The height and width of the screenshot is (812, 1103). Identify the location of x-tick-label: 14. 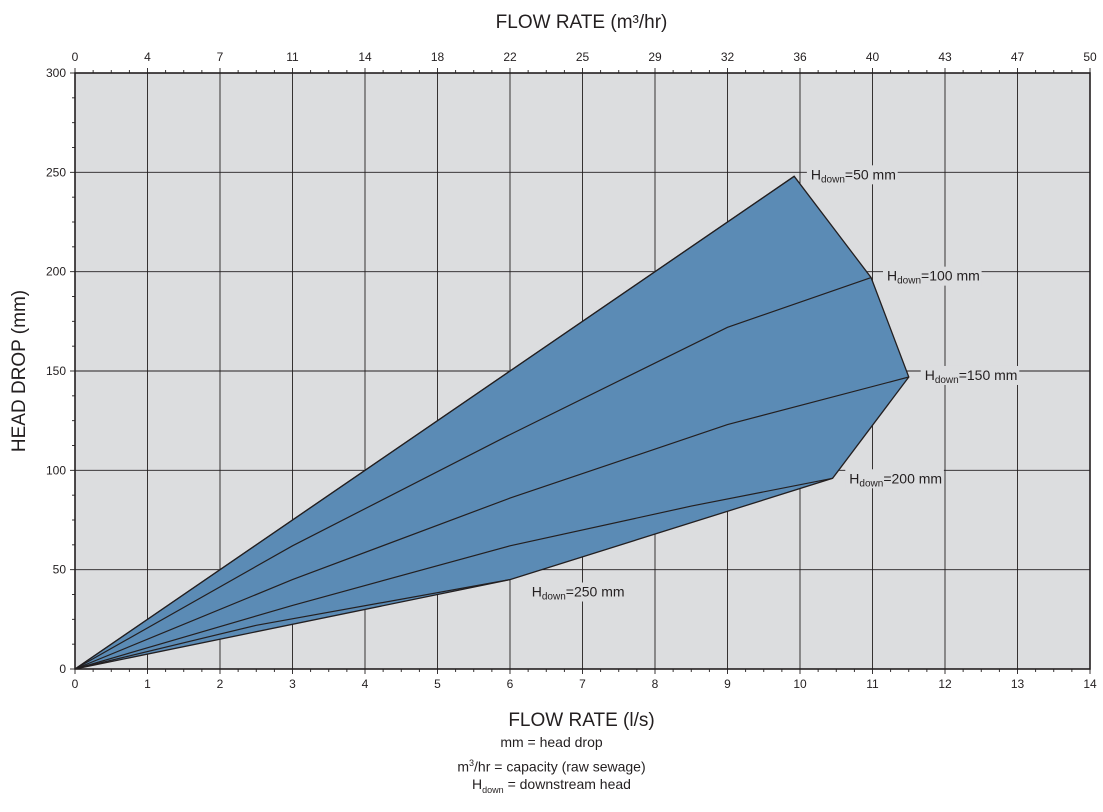
(1090, 684).